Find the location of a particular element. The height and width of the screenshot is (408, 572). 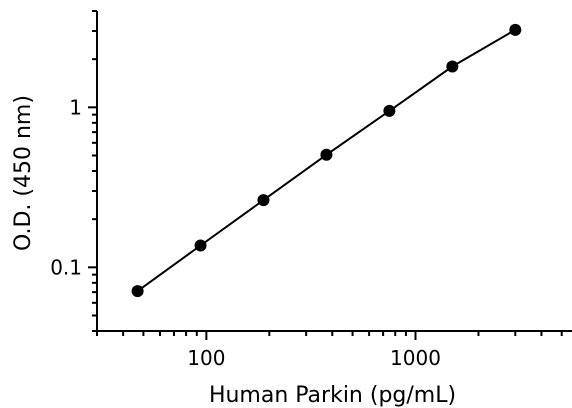

y-axis-title: O.D. (450 nm) is located at coordinates (23, 173).